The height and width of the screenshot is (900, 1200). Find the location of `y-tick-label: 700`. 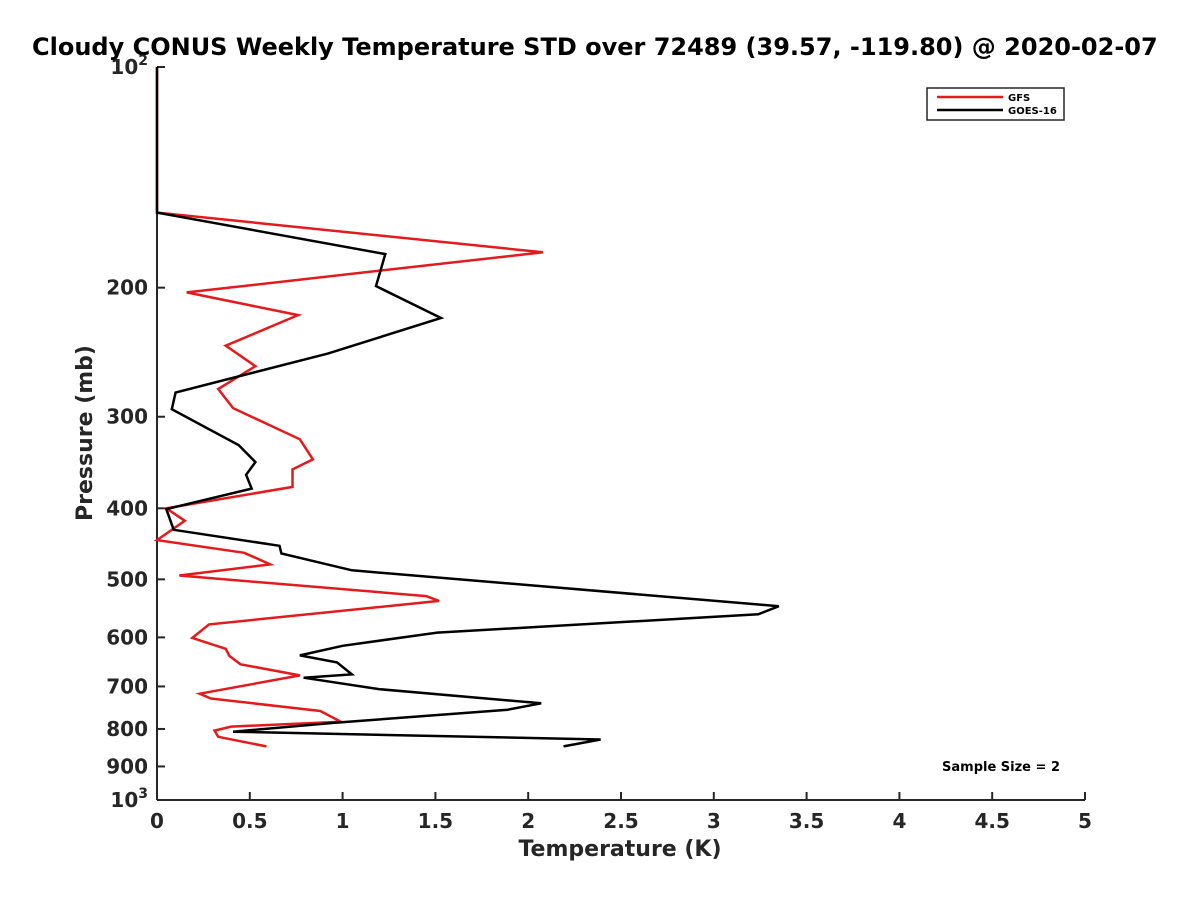

y-tick-label: 700 is located at coordinates (127, 686).